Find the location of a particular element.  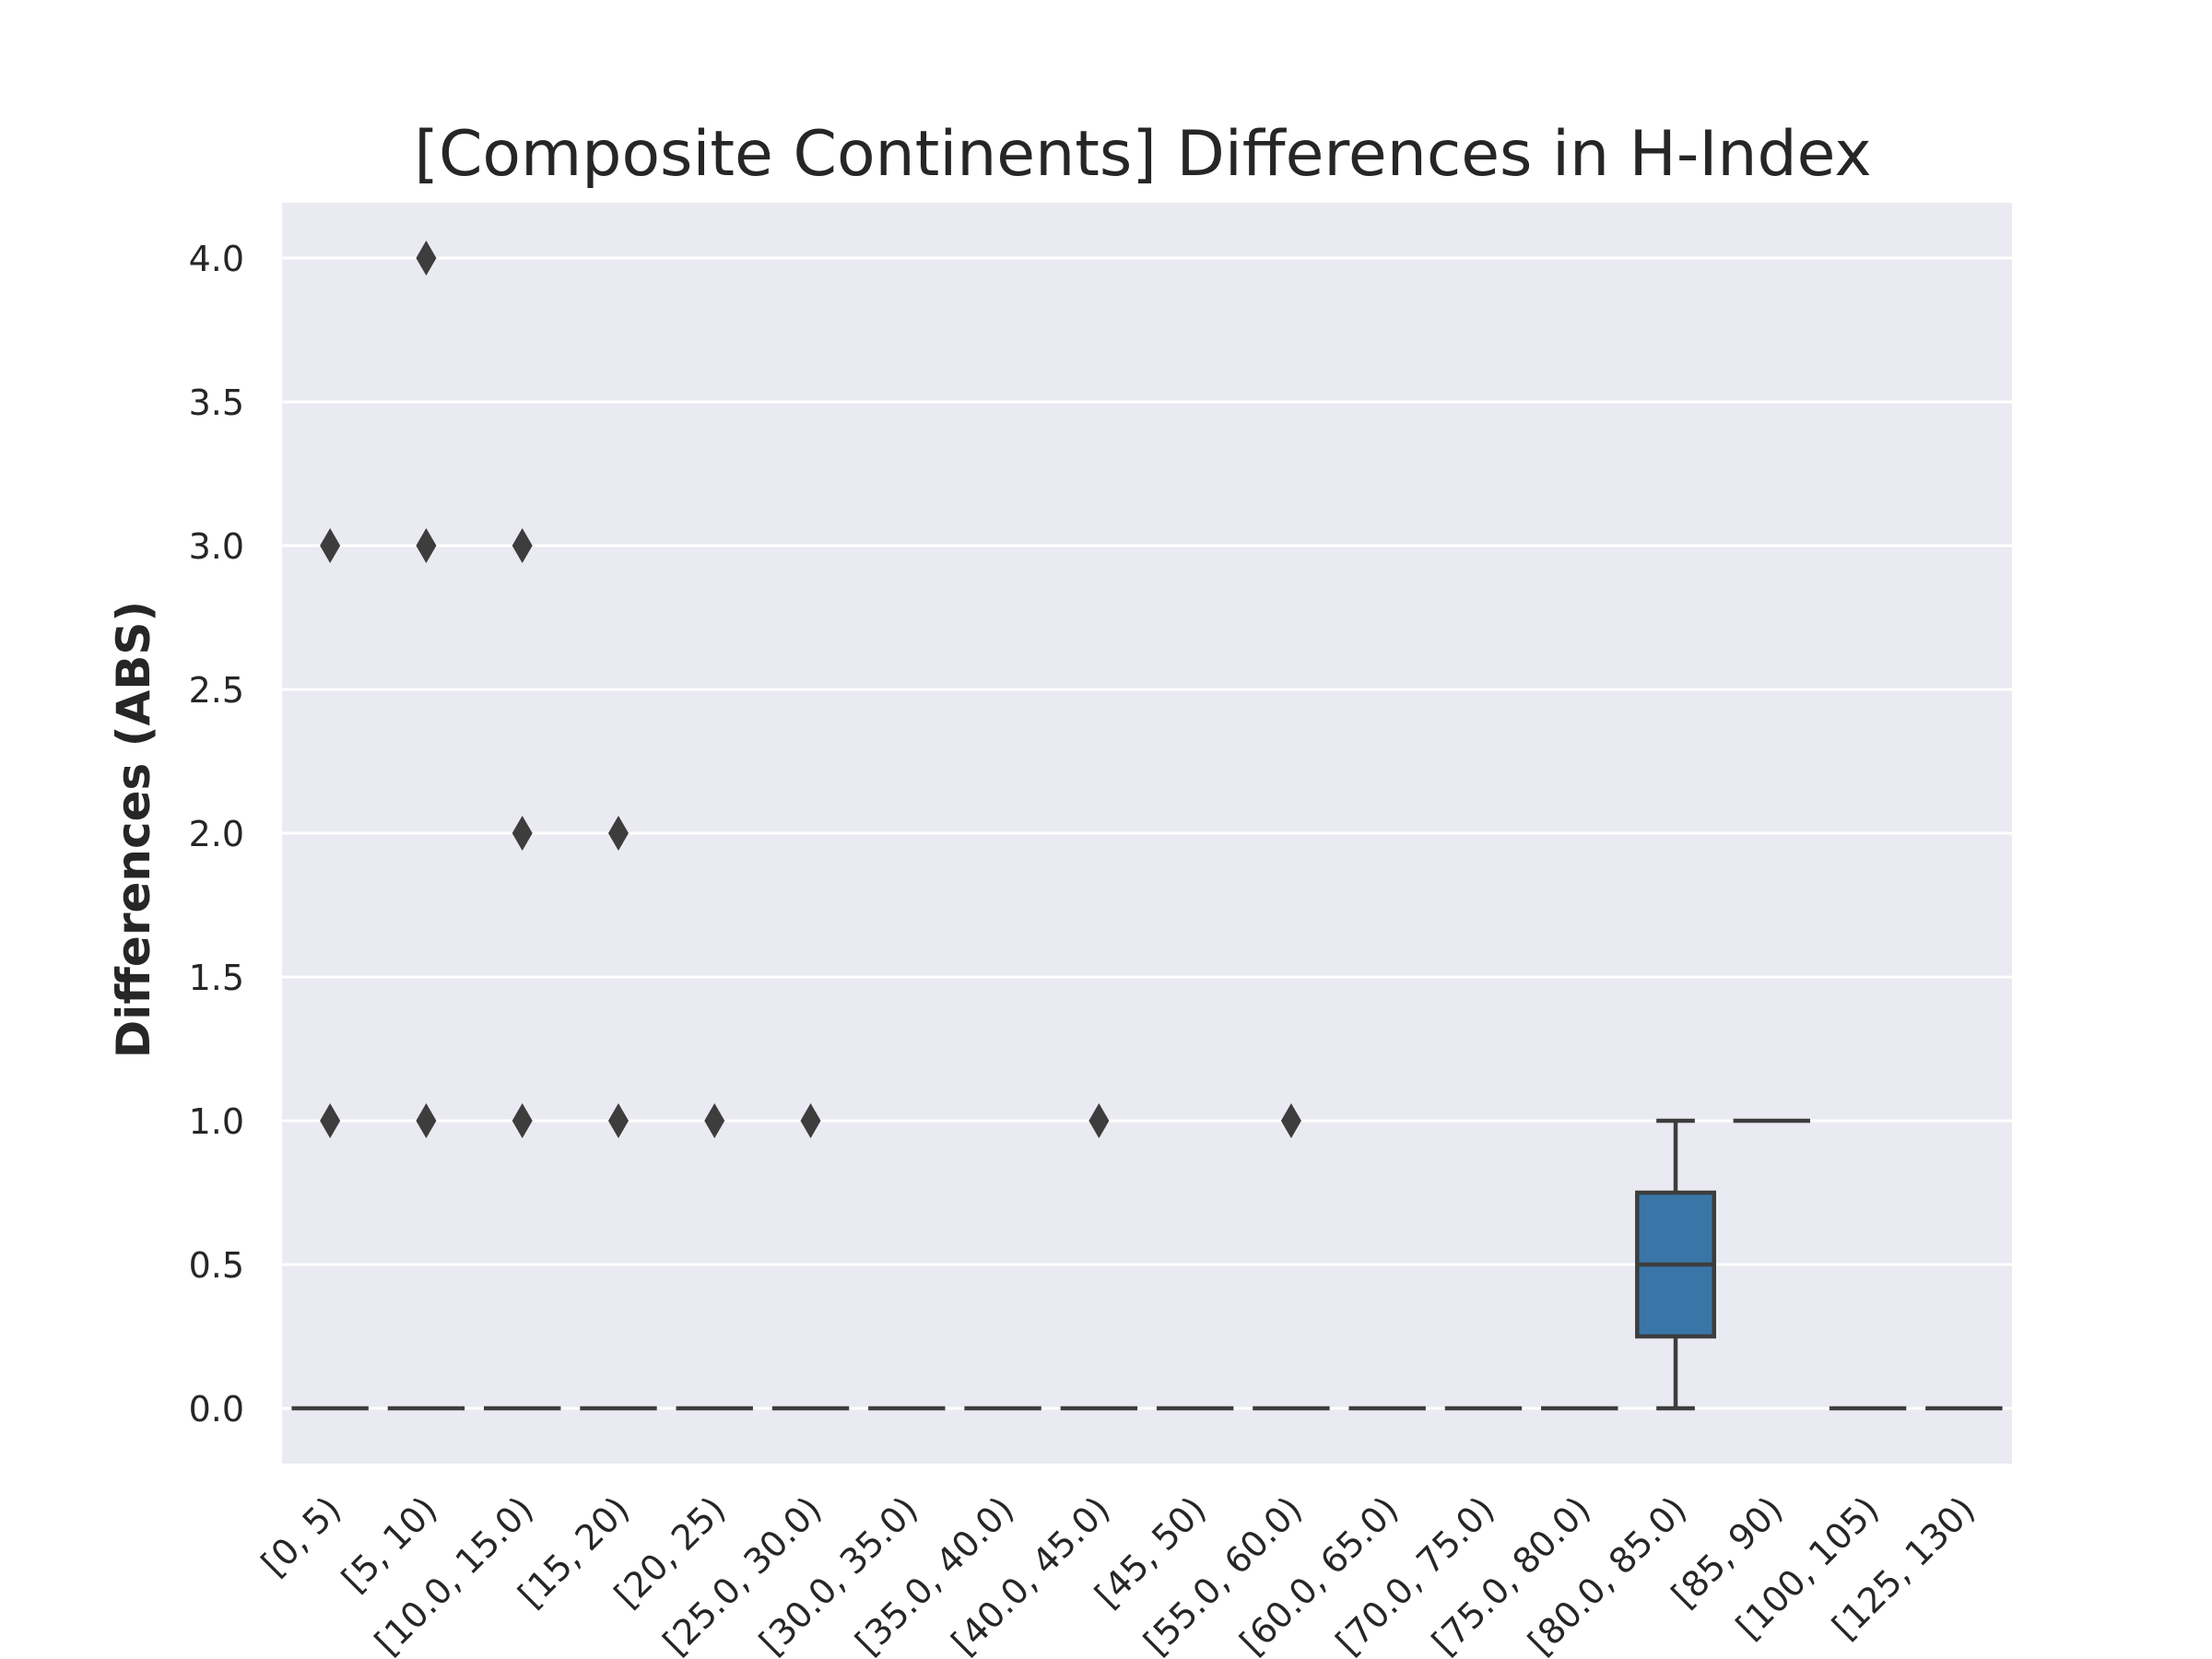

y-tick-label: 1.0 is located at coordinates (216, 1121).